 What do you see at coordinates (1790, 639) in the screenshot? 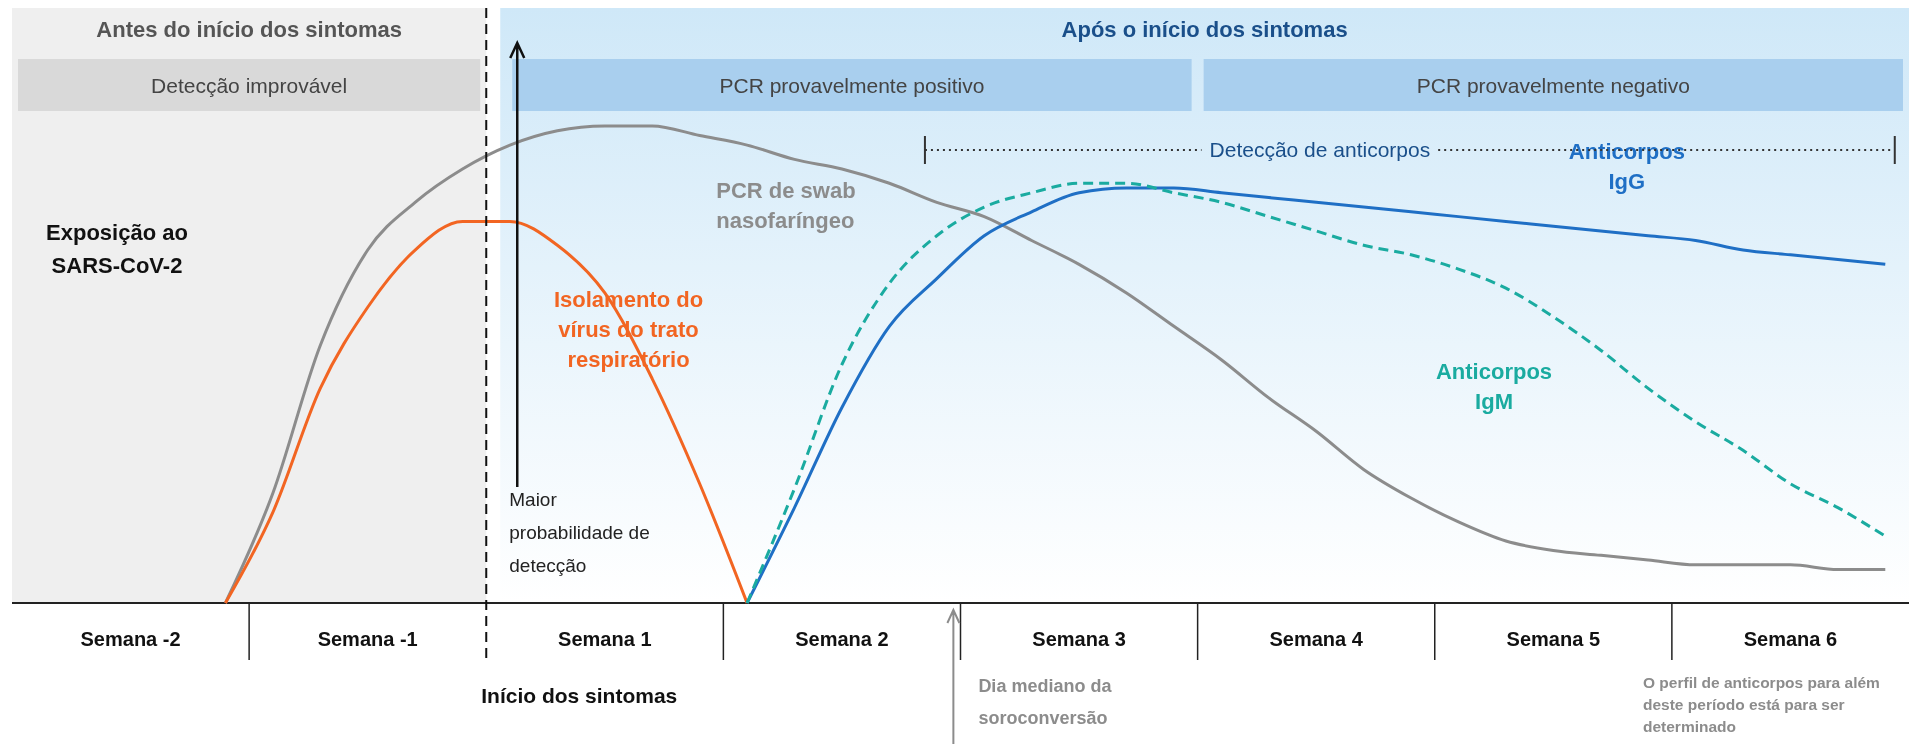
I see `x-tick-label: Semana 6` at bounding box center [1790, 639].